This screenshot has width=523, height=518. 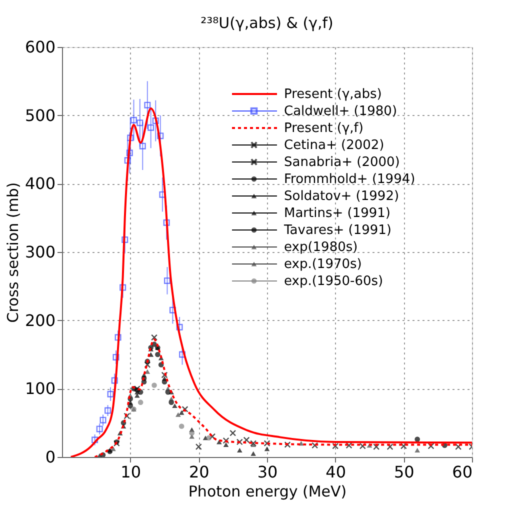 What do you see at coordinates (341, 111) in the screenshot?
I see `legend-label: Caldwell+ (1980)` at bounding box center [341, 111].